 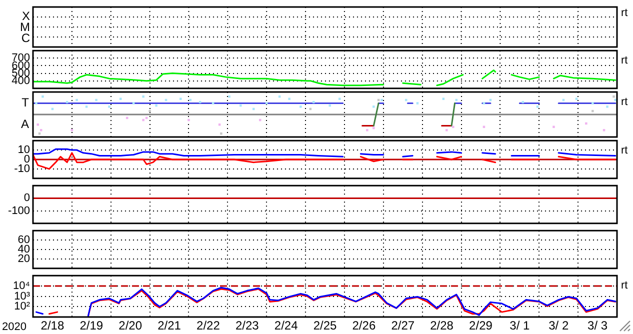 What do you see at coordinates (25, 37) in the screenshot?
I see `text: C` at bounding box center [25, 37].